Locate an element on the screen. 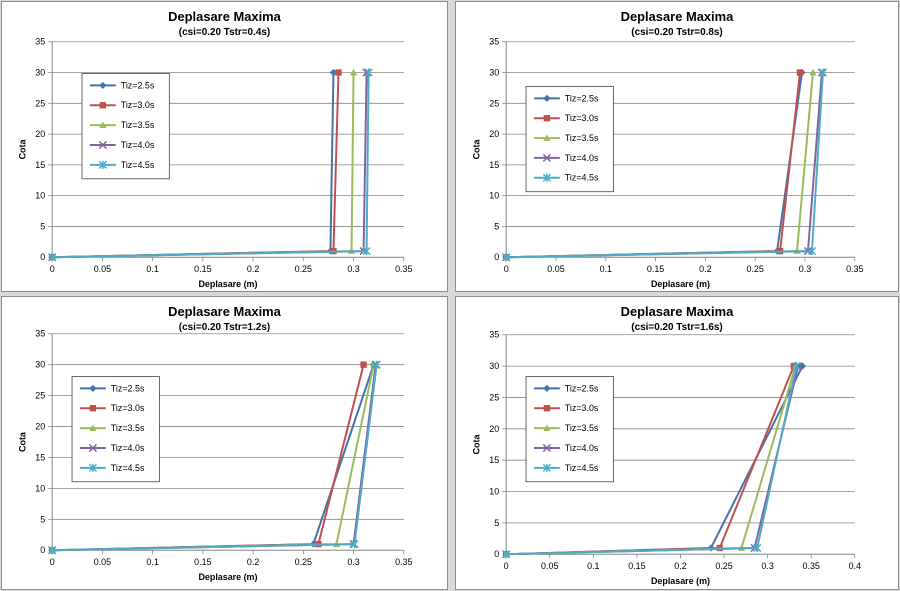 This screenshot has height=591, width=900. x-tick-label: 0.4 is located at coordinates (855, 566).